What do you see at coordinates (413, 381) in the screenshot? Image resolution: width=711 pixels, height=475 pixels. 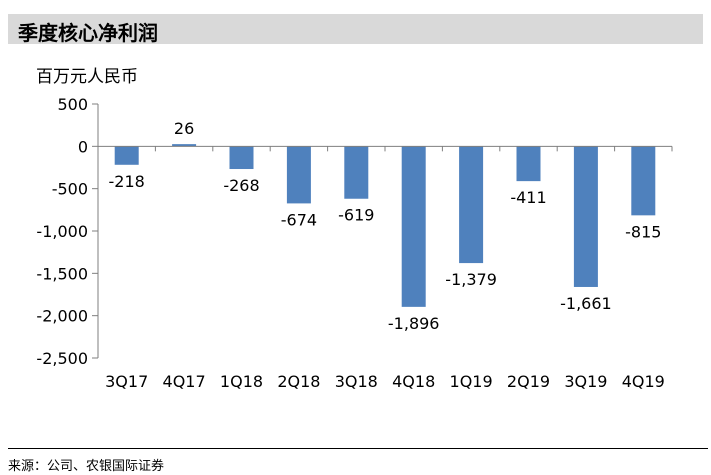 I see `x-tick-label: 4Q18` at bounding box center [413, 381].